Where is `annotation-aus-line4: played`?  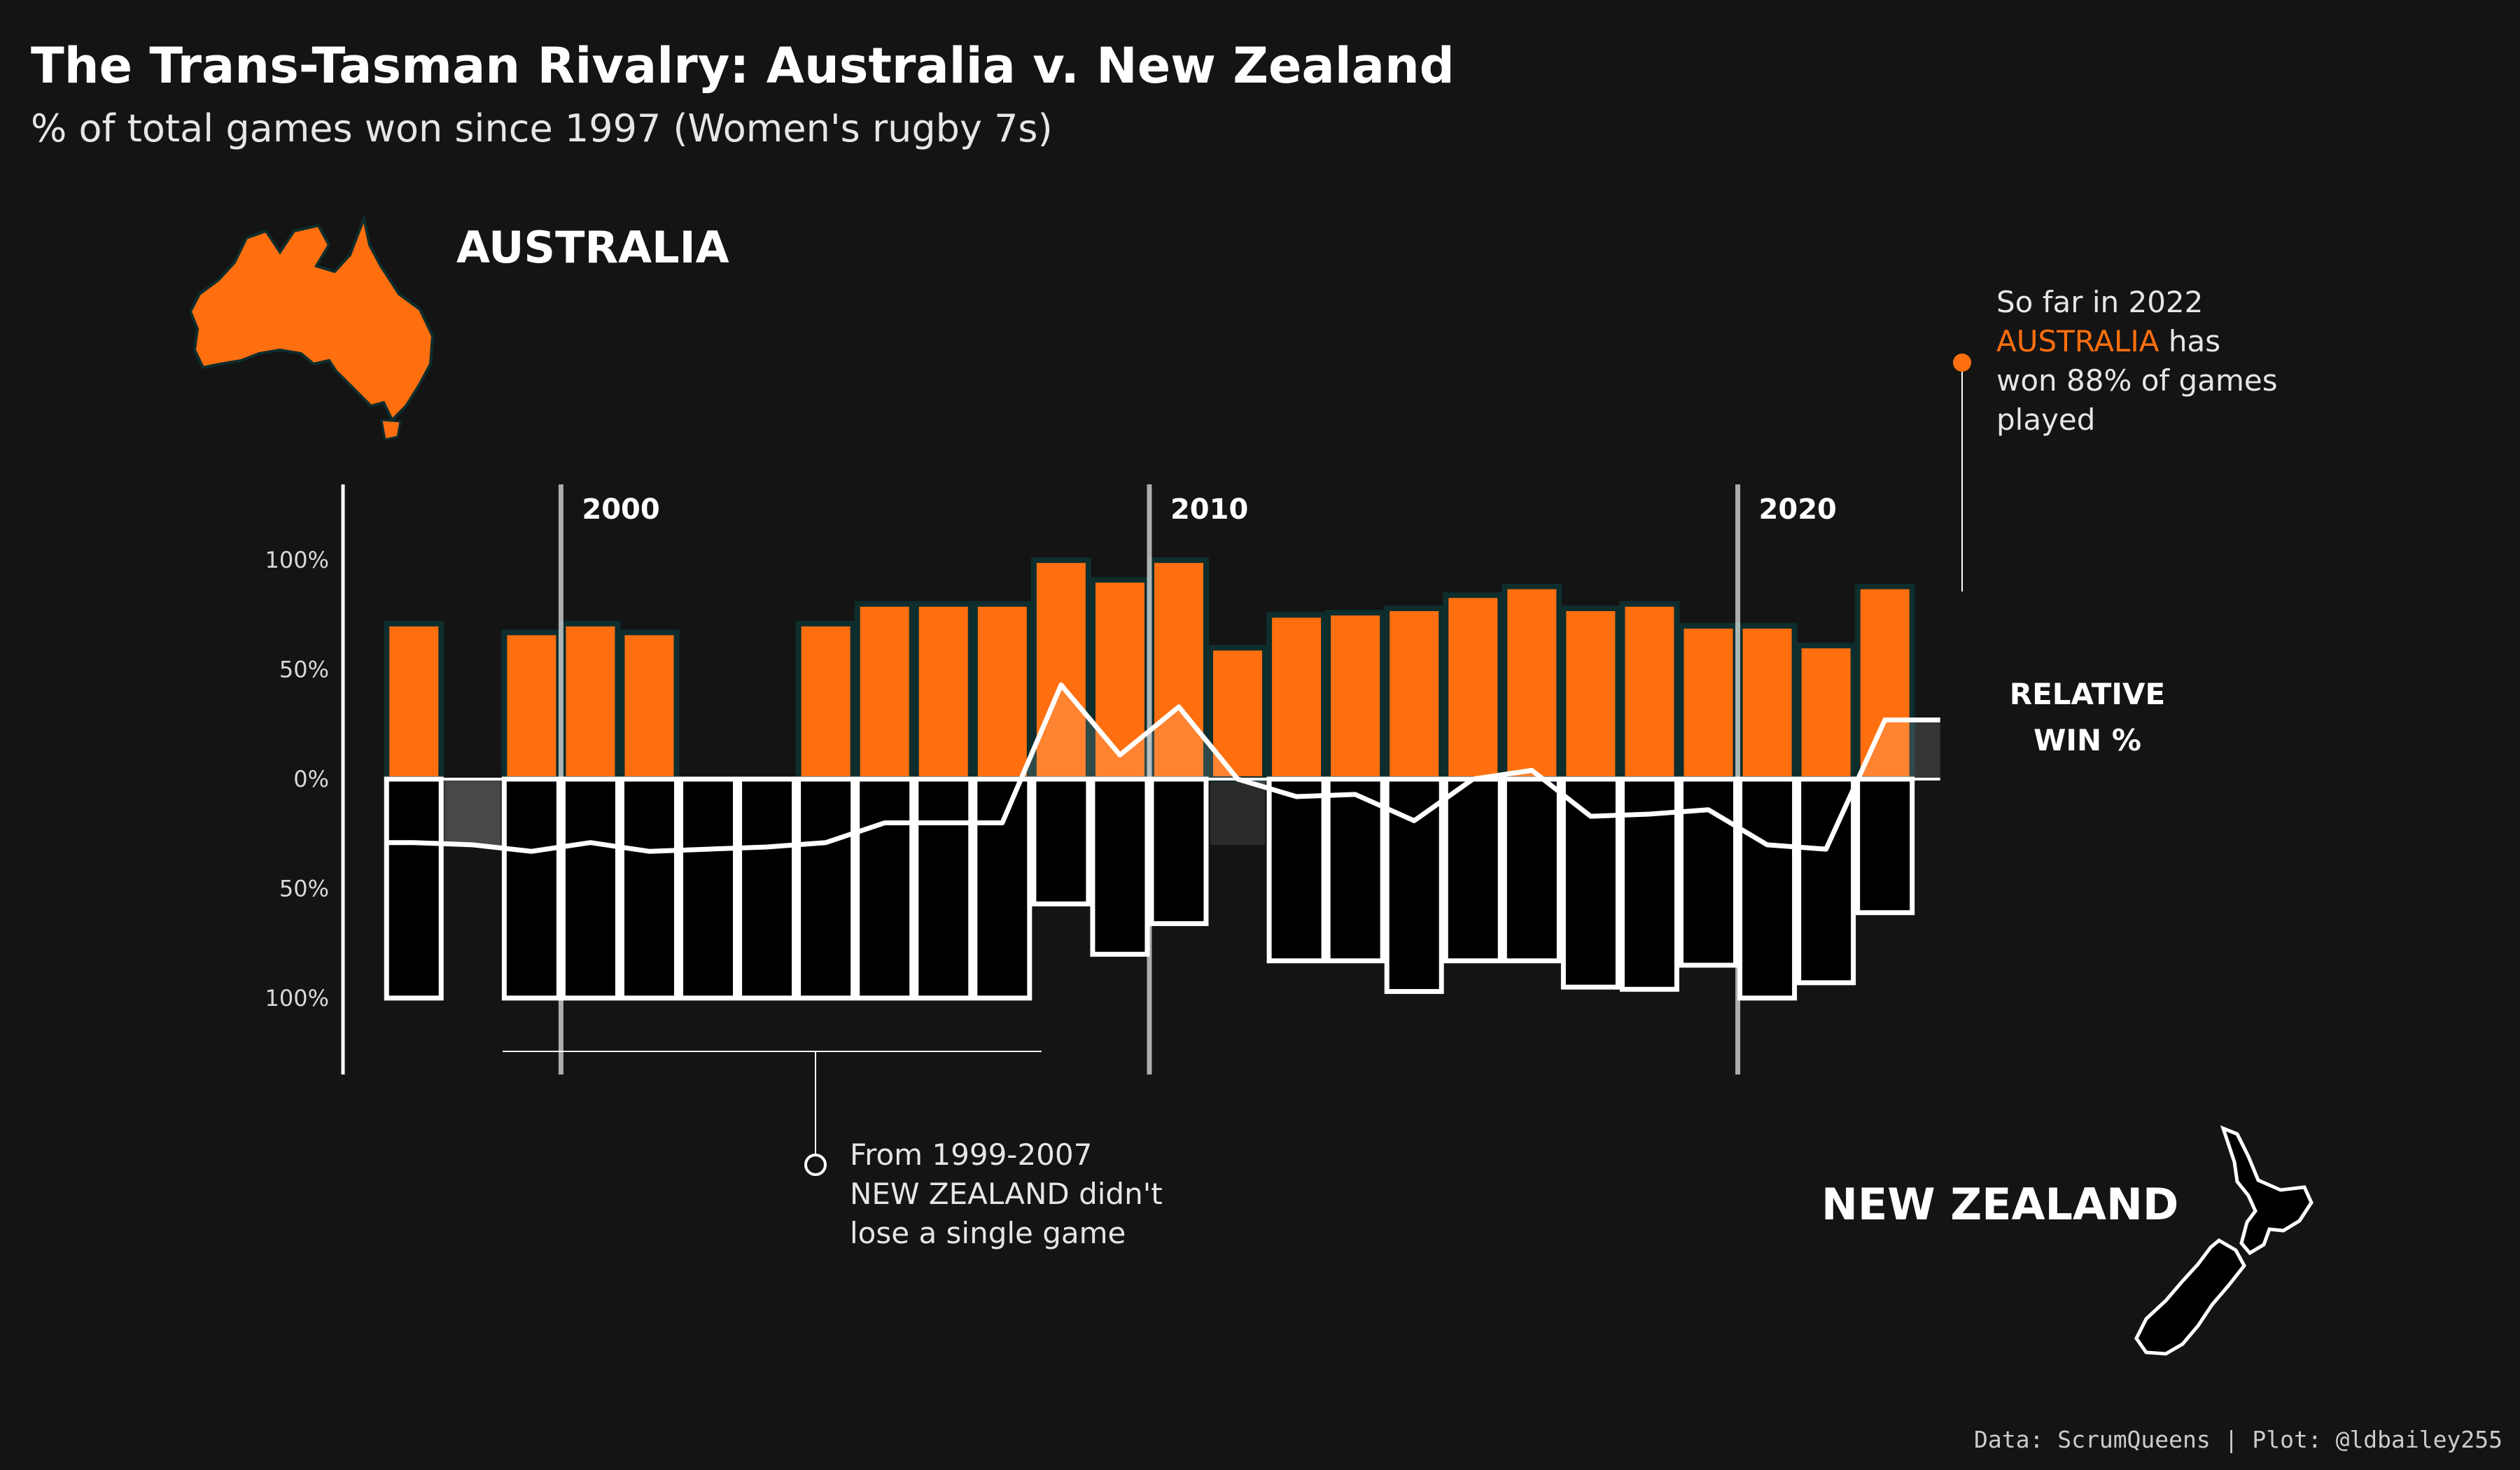 annotation-aus-line4: played is located at coordinates (2045, 419).